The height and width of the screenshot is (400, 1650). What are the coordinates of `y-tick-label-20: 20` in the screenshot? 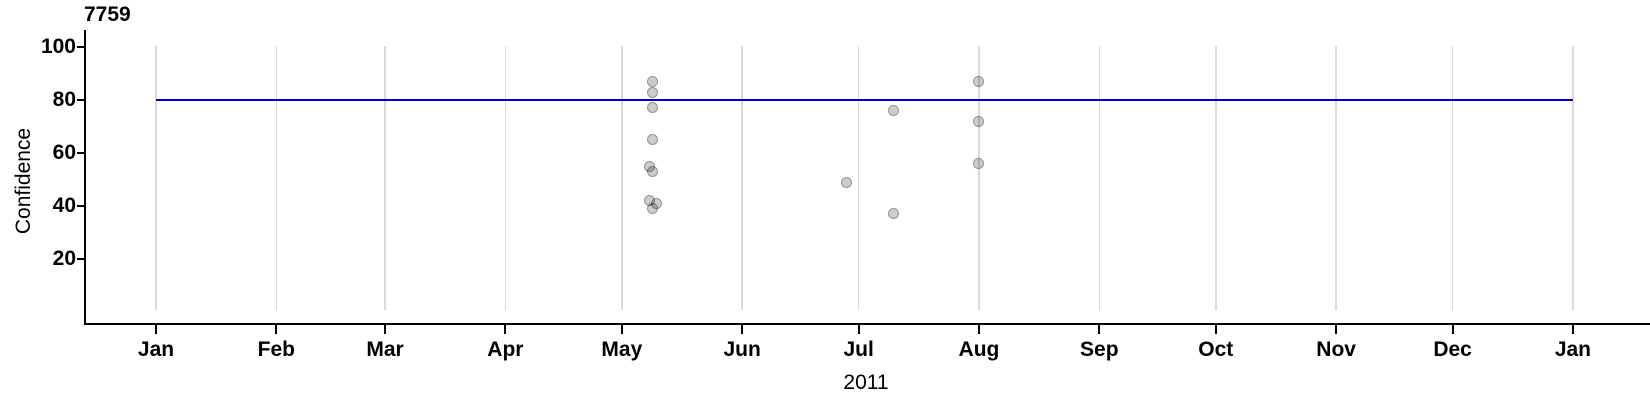 It's located at (64, 258).